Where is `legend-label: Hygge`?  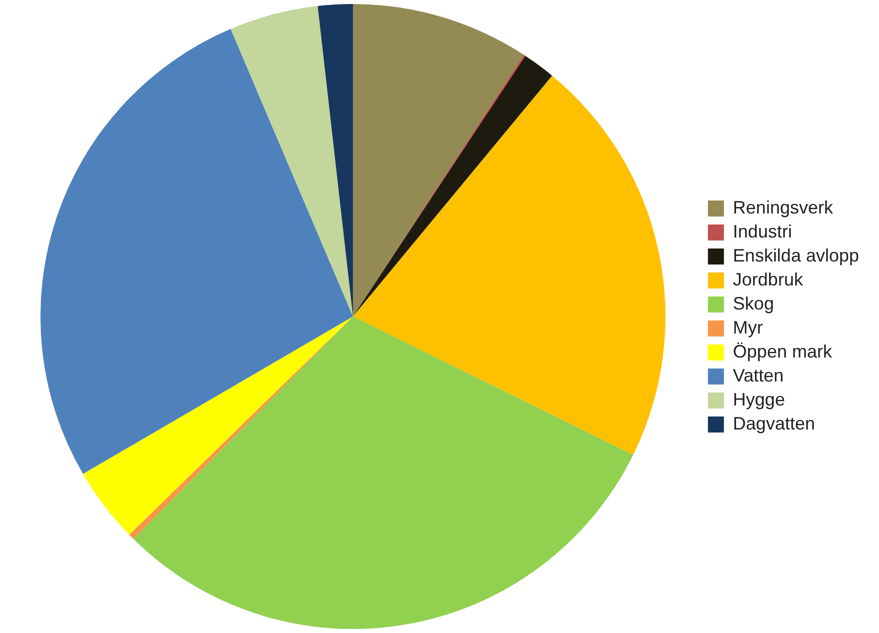 legend-label: Hygge is located at coordinates (758, 399).